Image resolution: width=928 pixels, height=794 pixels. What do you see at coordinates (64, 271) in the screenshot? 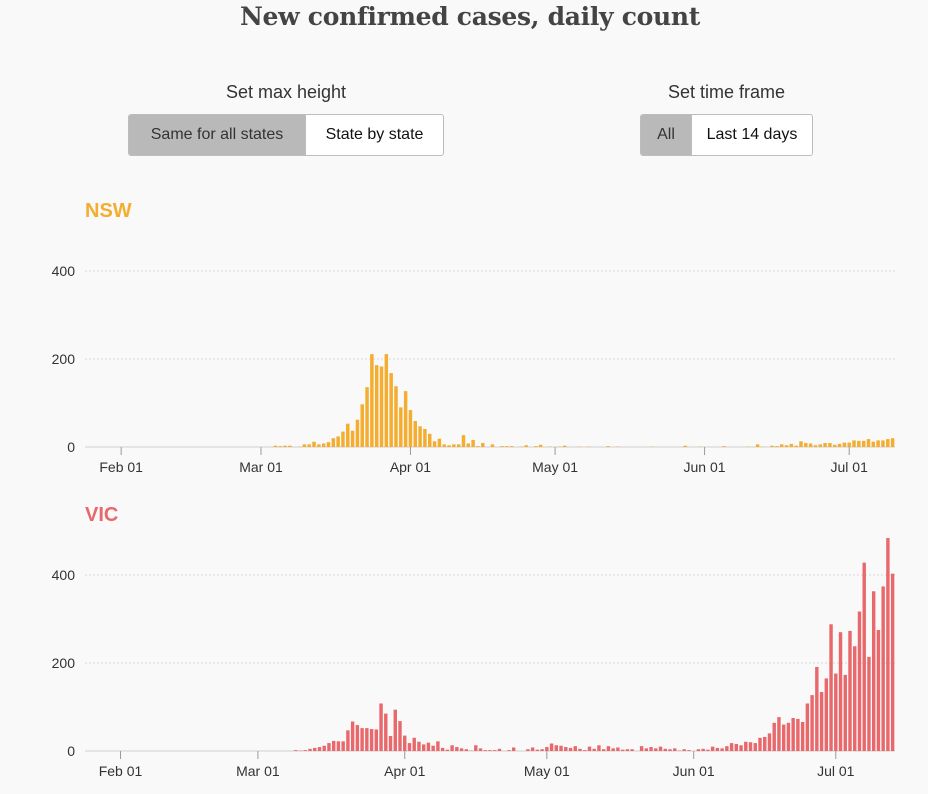
I see `nsw-y-tick-label: 400` at bounding box center [64, 271].